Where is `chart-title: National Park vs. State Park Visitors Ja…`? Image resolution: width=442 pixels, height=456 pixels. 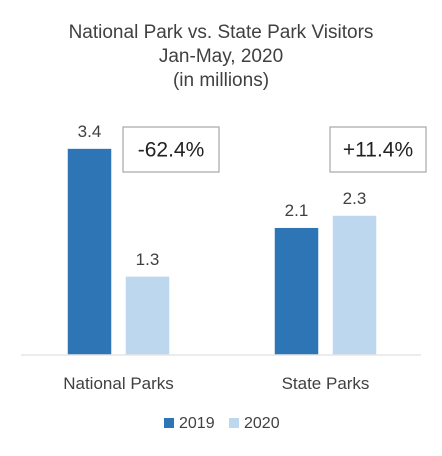 chart-title: National Park vs. State Park Visitors Ja… is located at coordinates (221, 56).